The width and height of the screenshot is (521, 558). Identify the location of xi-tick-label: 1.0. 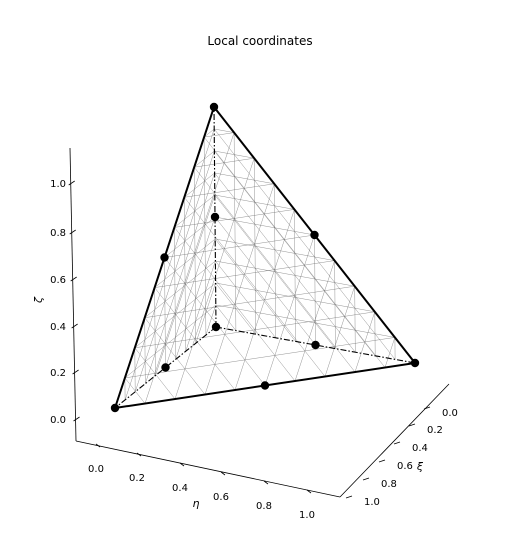
(372, 502).